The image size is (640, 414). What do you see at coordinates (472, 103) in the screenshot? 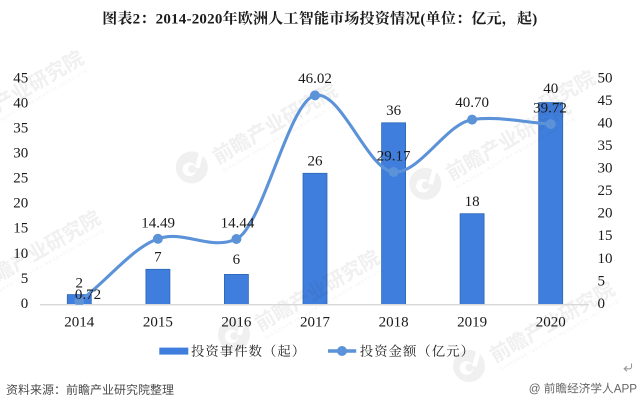
I see `svg-text: 40.70` at bounding box center [472, 103].